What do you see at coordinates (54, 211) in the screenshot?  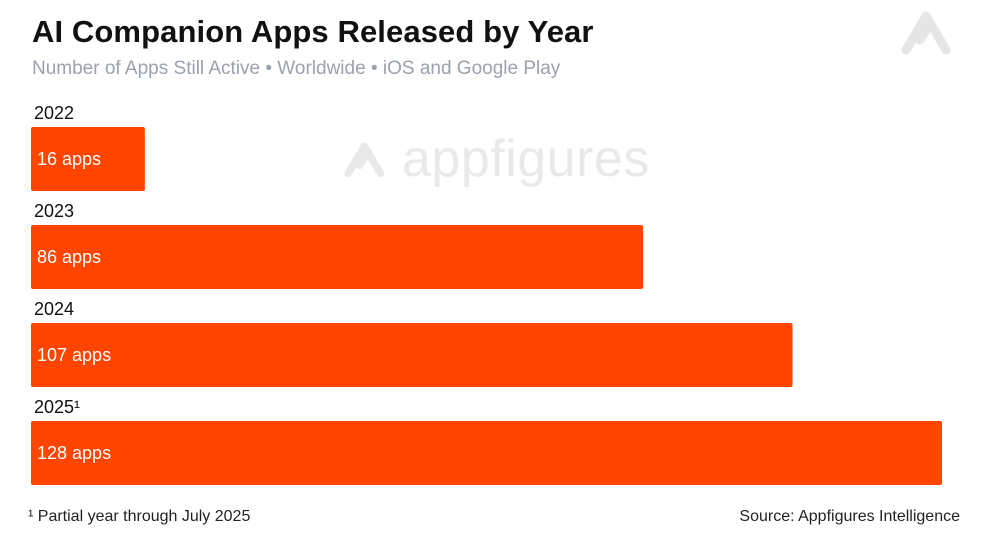 I see `category-label: 2023` at bounding box center [54, 211].